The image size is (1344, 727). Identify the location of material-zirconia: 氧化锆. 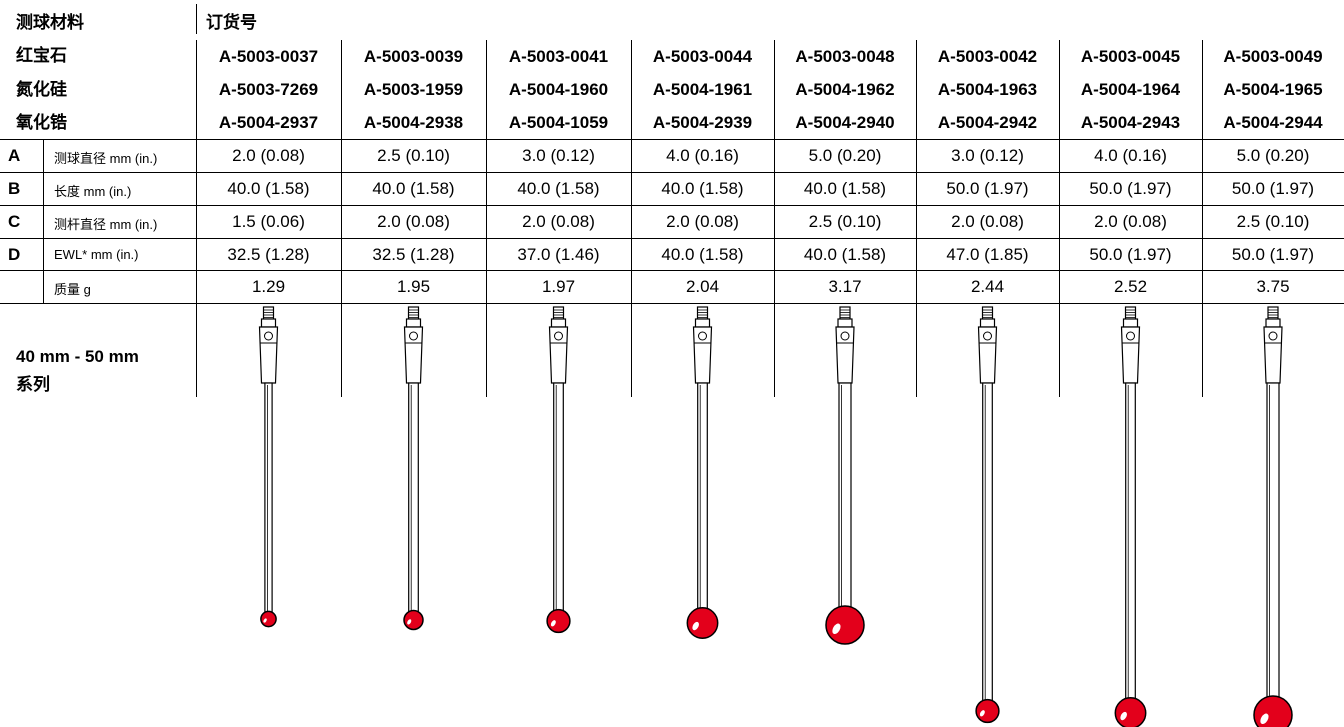
(41, 122).